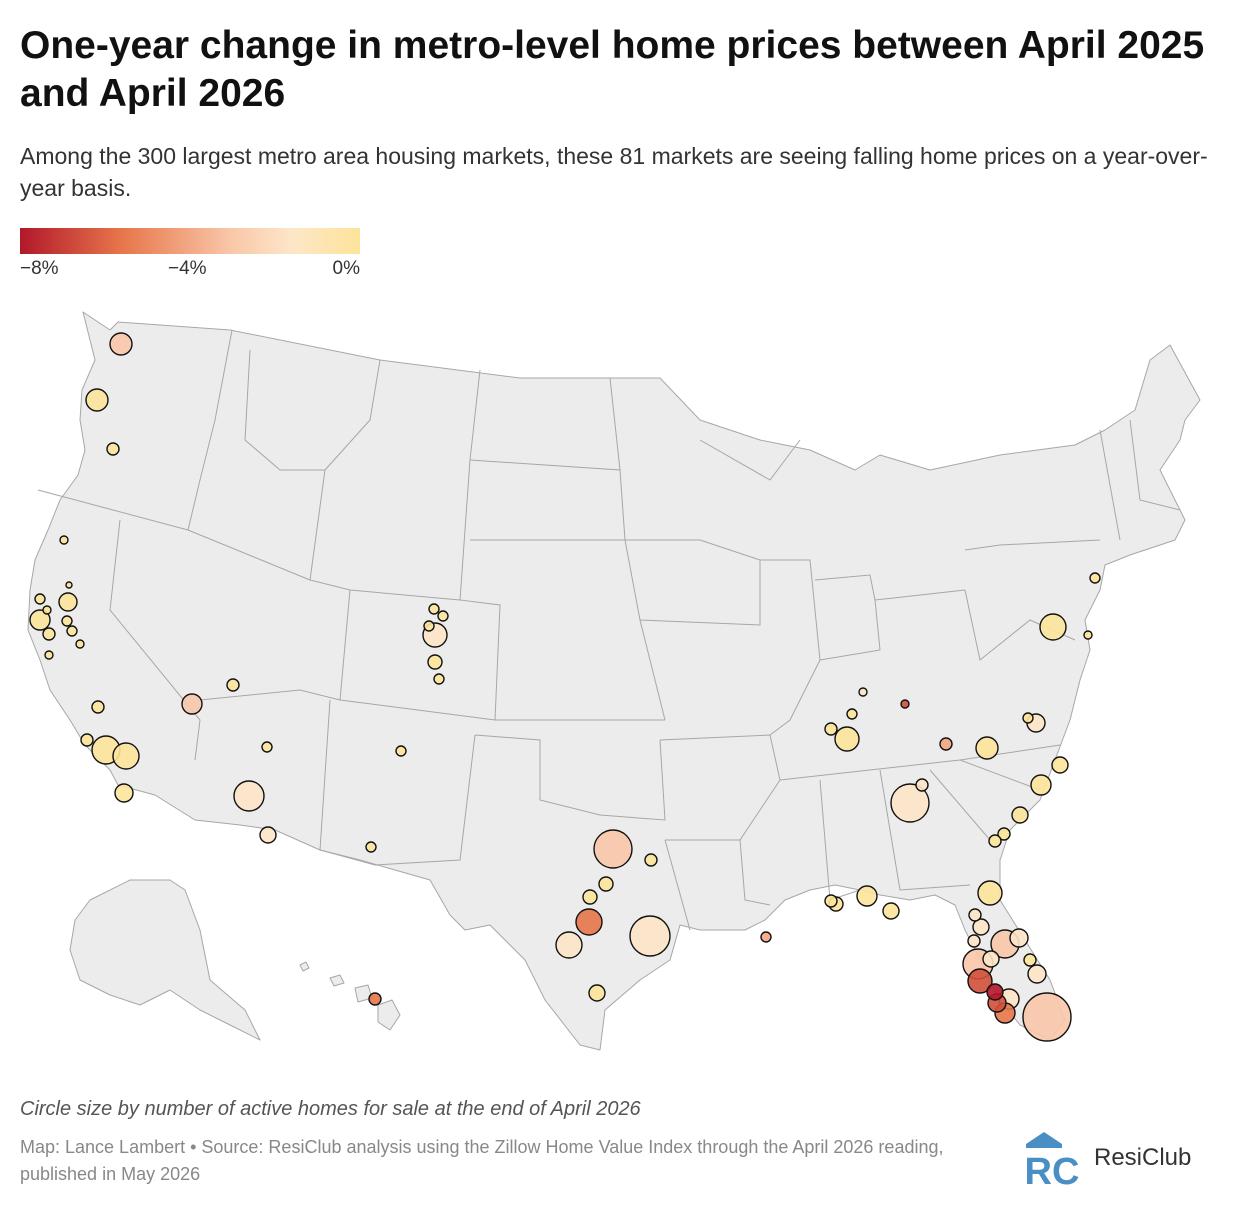 This screenshot has height=1208, width=1240. What do you see at coordinates (190, 255) in the screenshot?
I see `color-legend: −8% −4% 0%` at bounding box center [190, 255].